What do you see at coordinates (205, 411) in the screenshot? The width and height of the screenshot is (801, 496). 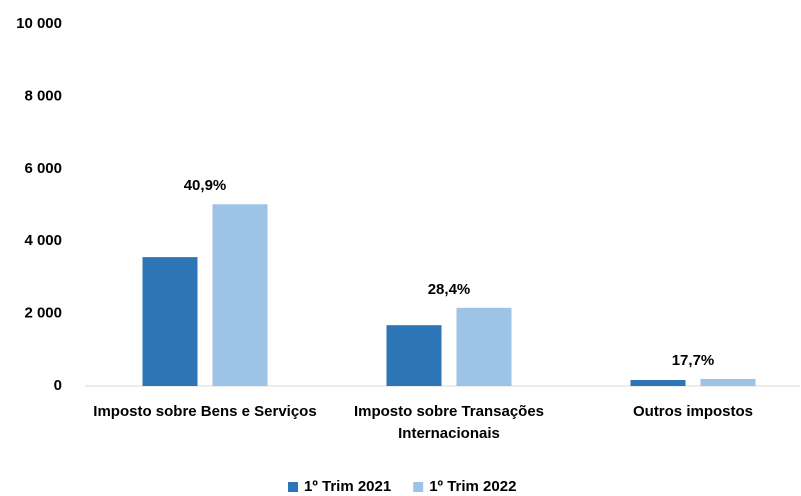 I see `x-tick-label: Imposto sobre Bens e Serviços` at bounding box center [205, 411].